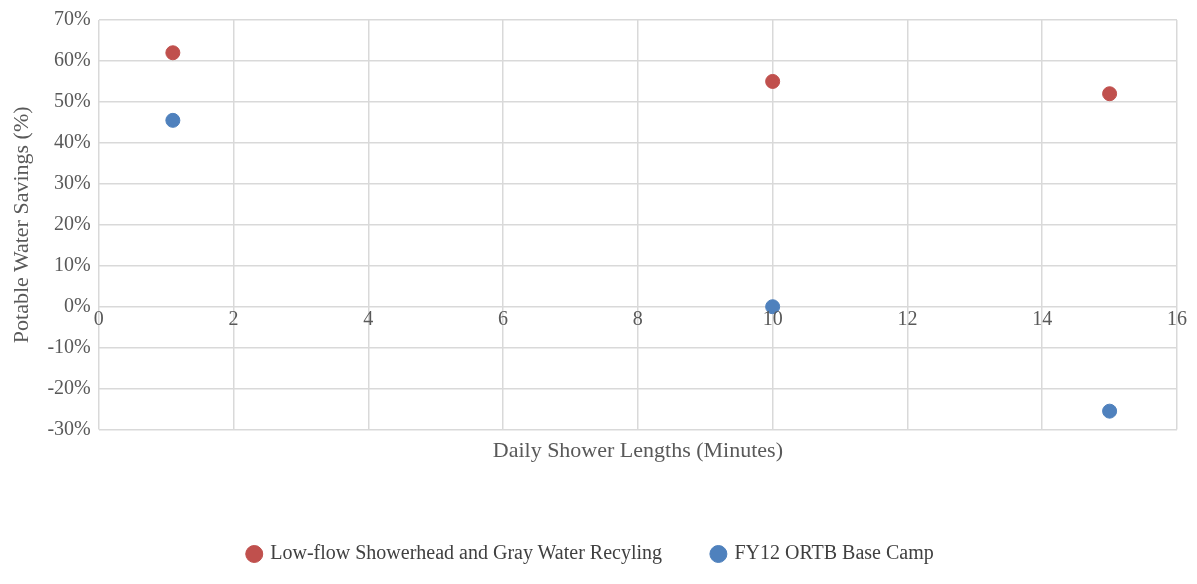 Image resolution: width=1197 pixels, height=584 pixels. I want to click on y-tick-label: 0%, so click(77, 304).